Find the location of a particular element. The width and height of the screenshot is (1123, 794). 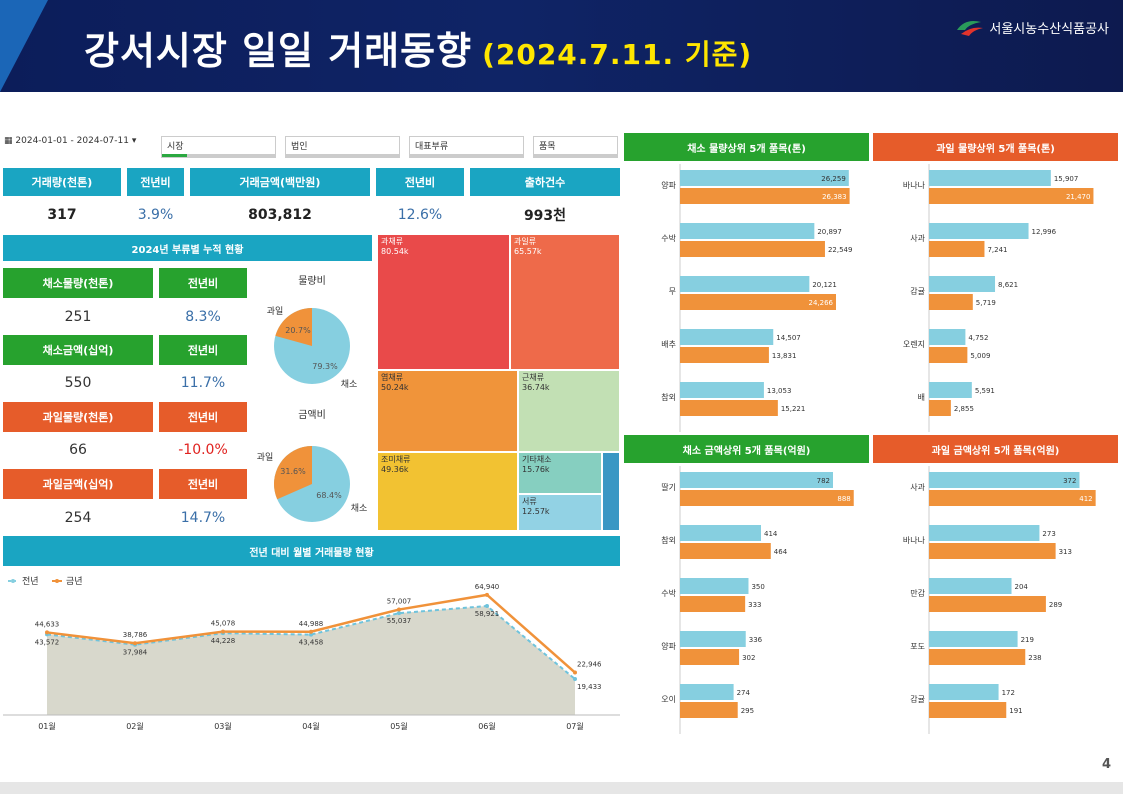

treemap-cell-name: 근채류 is located at coordinates (533, 377).